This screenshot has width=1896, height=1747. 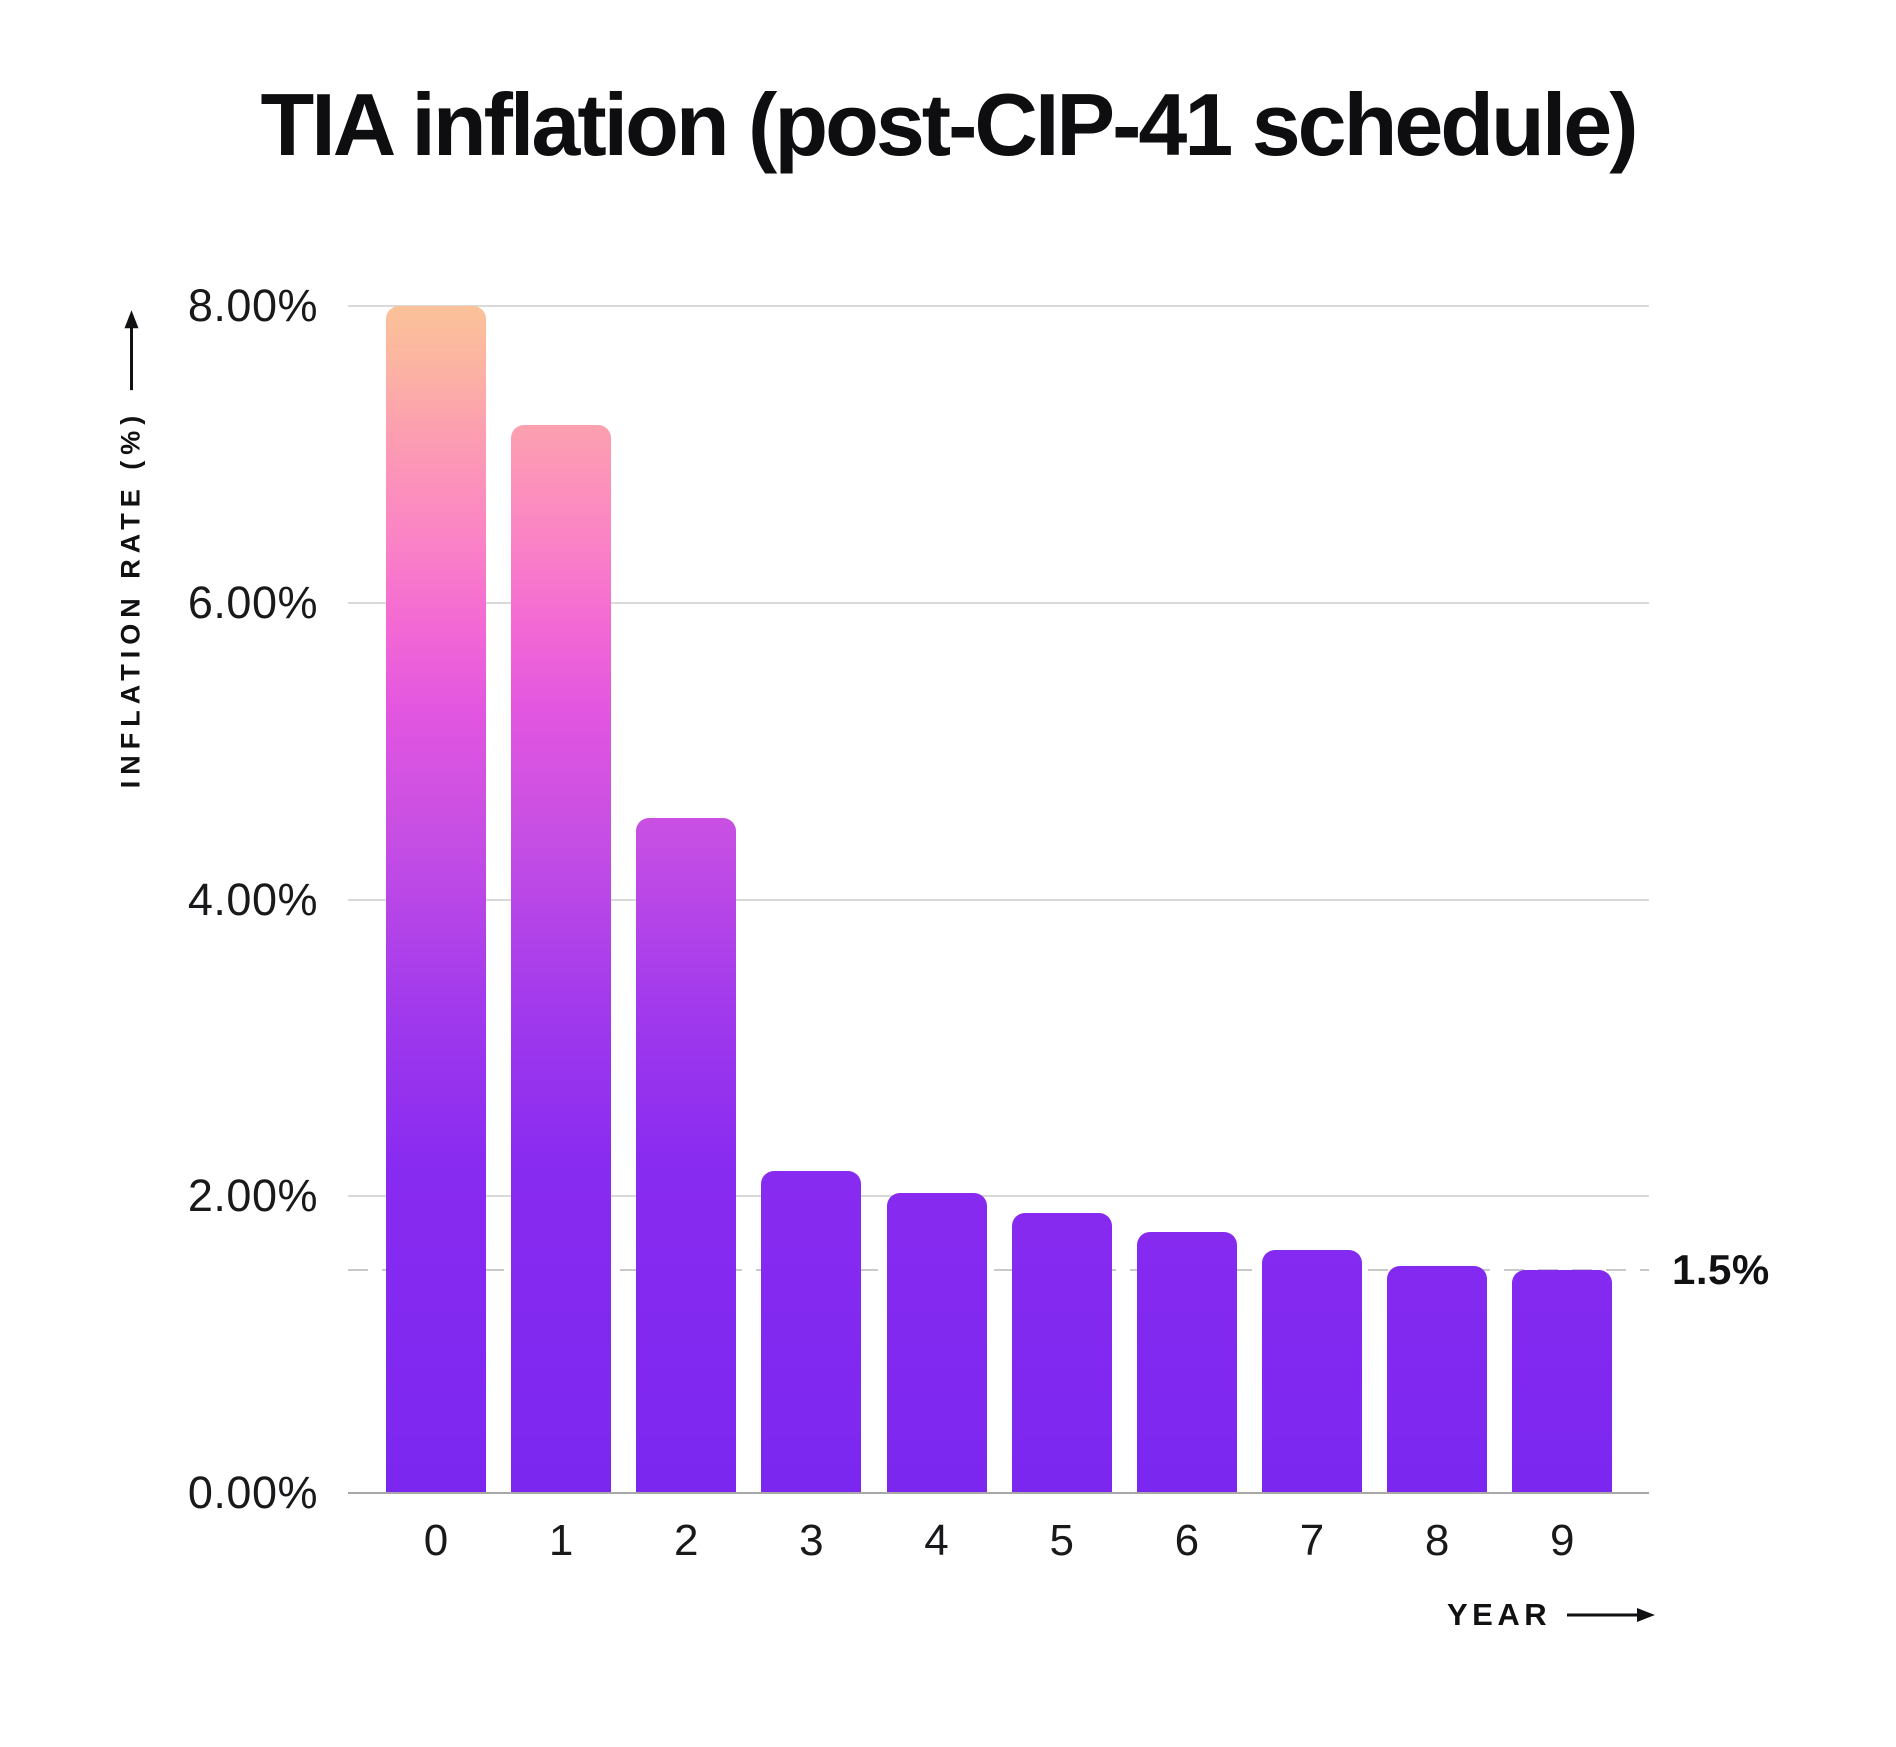 What do you see at coordinates (436, 1540) in the screenshot?
I see `x-tick-label-0: 0` at bounding box center [436, 1540].